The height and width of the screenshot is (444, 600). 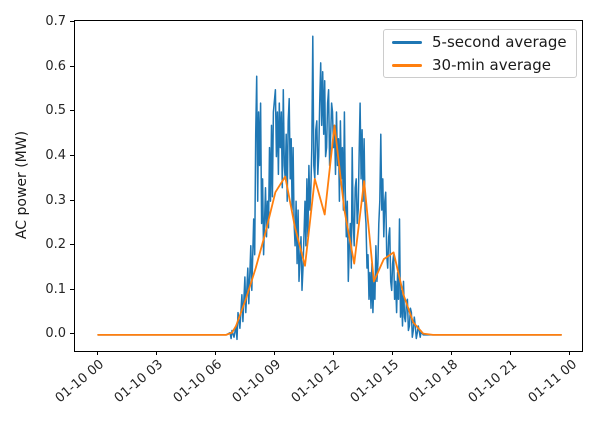 What do you see at coordinates (138, 382) in the screenshot?
I see `x-tick-label-text: 01-10 03` at bounding box center [138, 382].